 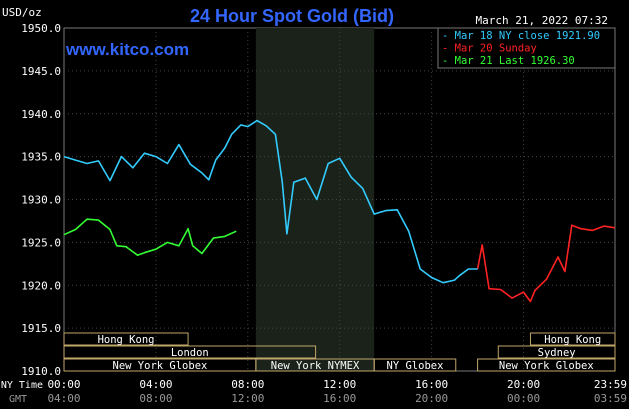 I want to click on legend-box, so click(x=526, y=48).